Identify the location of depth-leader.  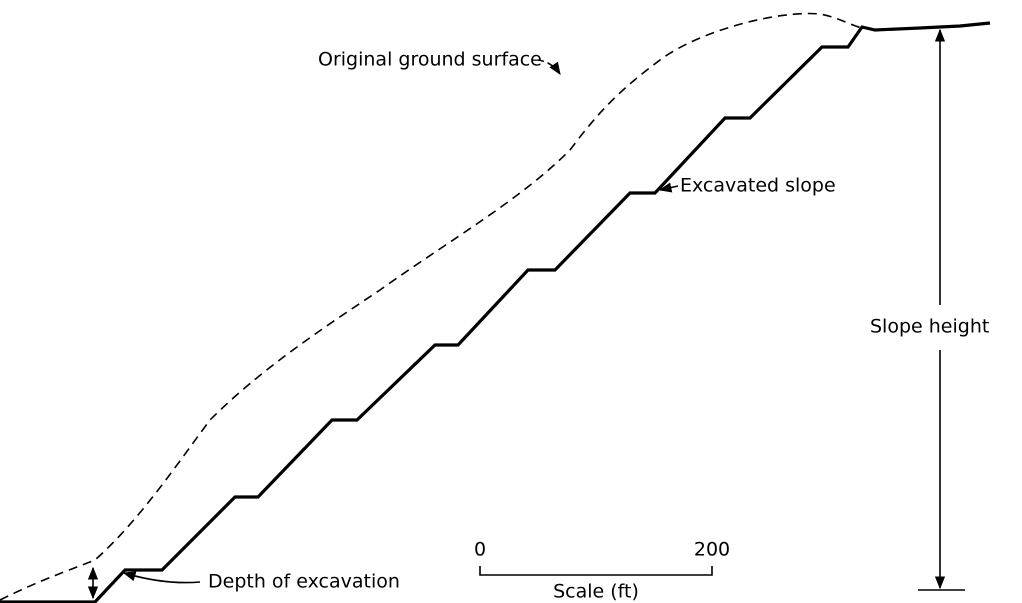
(161, 577).